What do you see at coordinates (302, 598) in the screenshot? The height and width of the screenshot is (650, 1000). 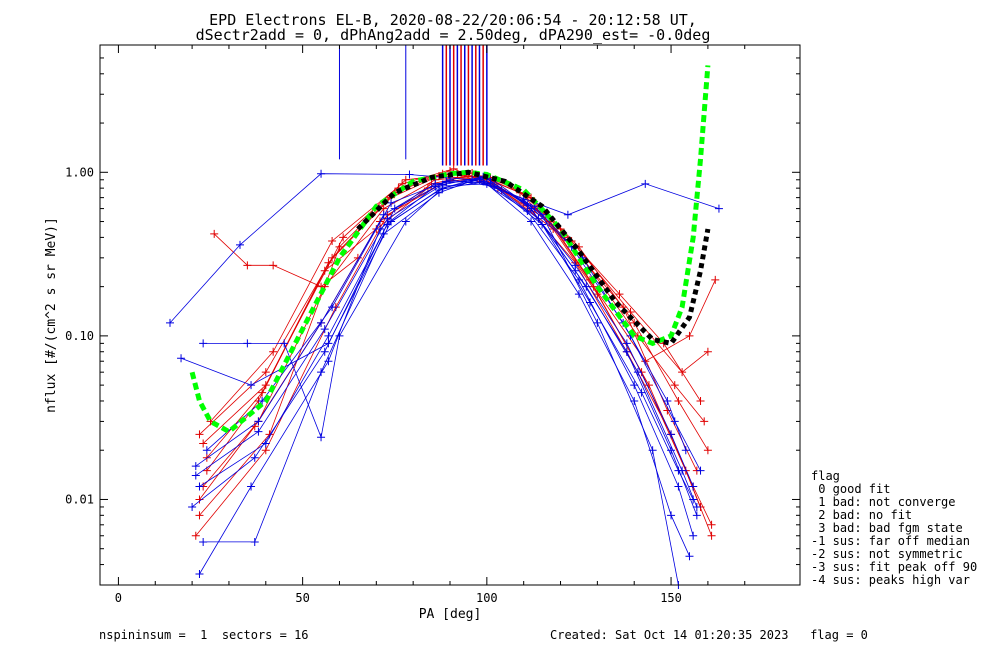 I see `x-tick-label: 50` at bounding box center [302, 598].